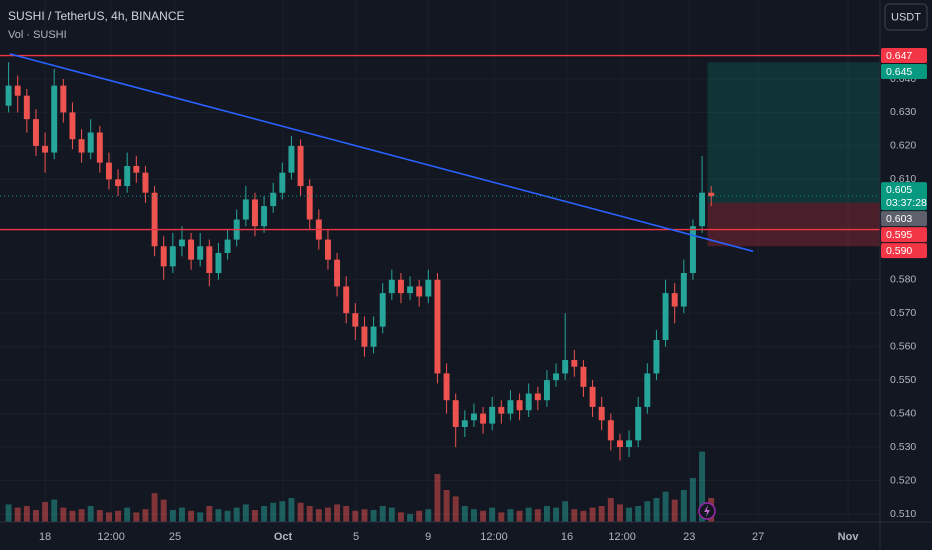 The image size is (932, 550). Describe the element at coordinates (899, 251) in the screenshot. I see `price-label: 0.590` at that location.